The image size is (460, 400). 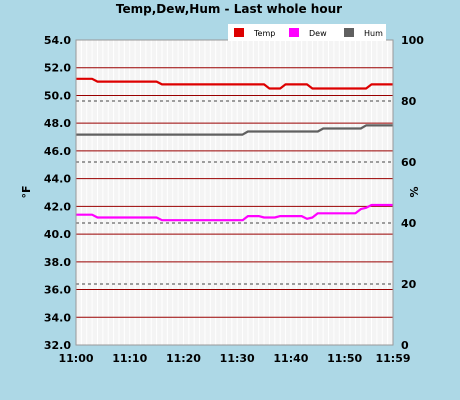 What do you see at coordinates (290, 358) in the screenshot?
I see `x-tick-label: 11:40` at bounding box center [290, 358].